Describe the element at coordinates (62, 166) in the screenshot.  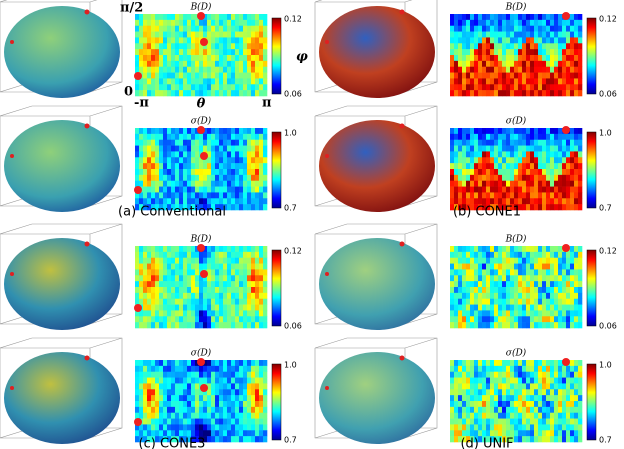
I see `sphere` at that location.